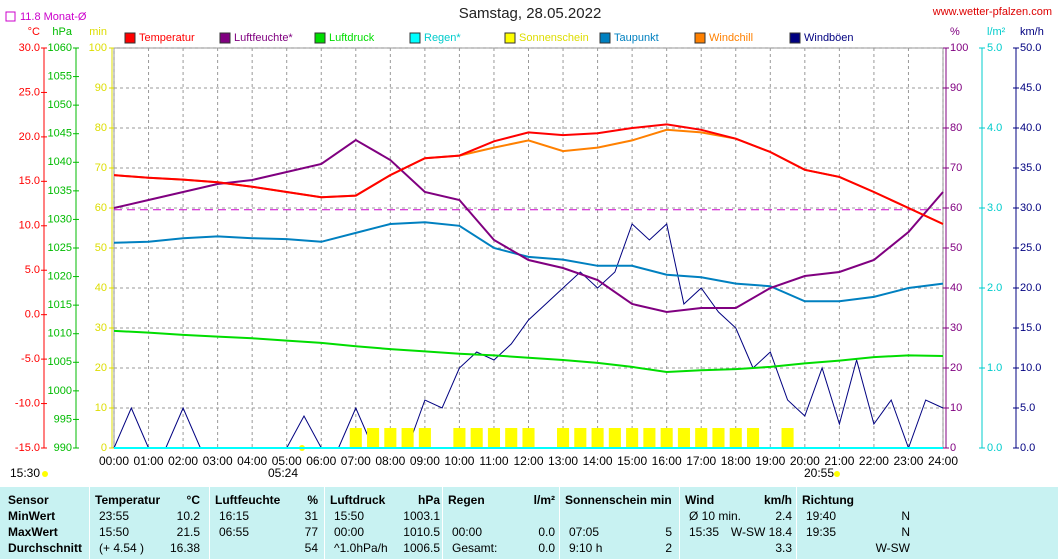  What do you see at coordinates (546, 532) in the screenshot?
I see `cell-right: 0.0` at bounding box center [546, 532].